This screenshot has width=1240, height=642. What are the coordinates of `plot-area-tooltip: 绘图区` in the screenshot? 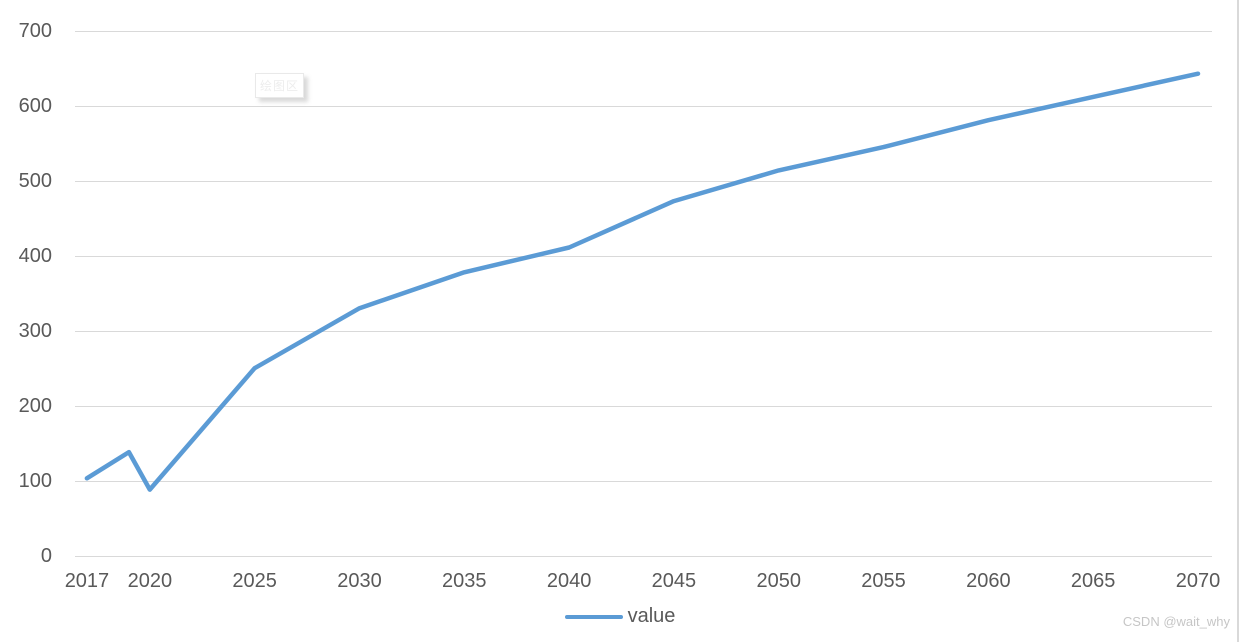 It's located at (279, 85).